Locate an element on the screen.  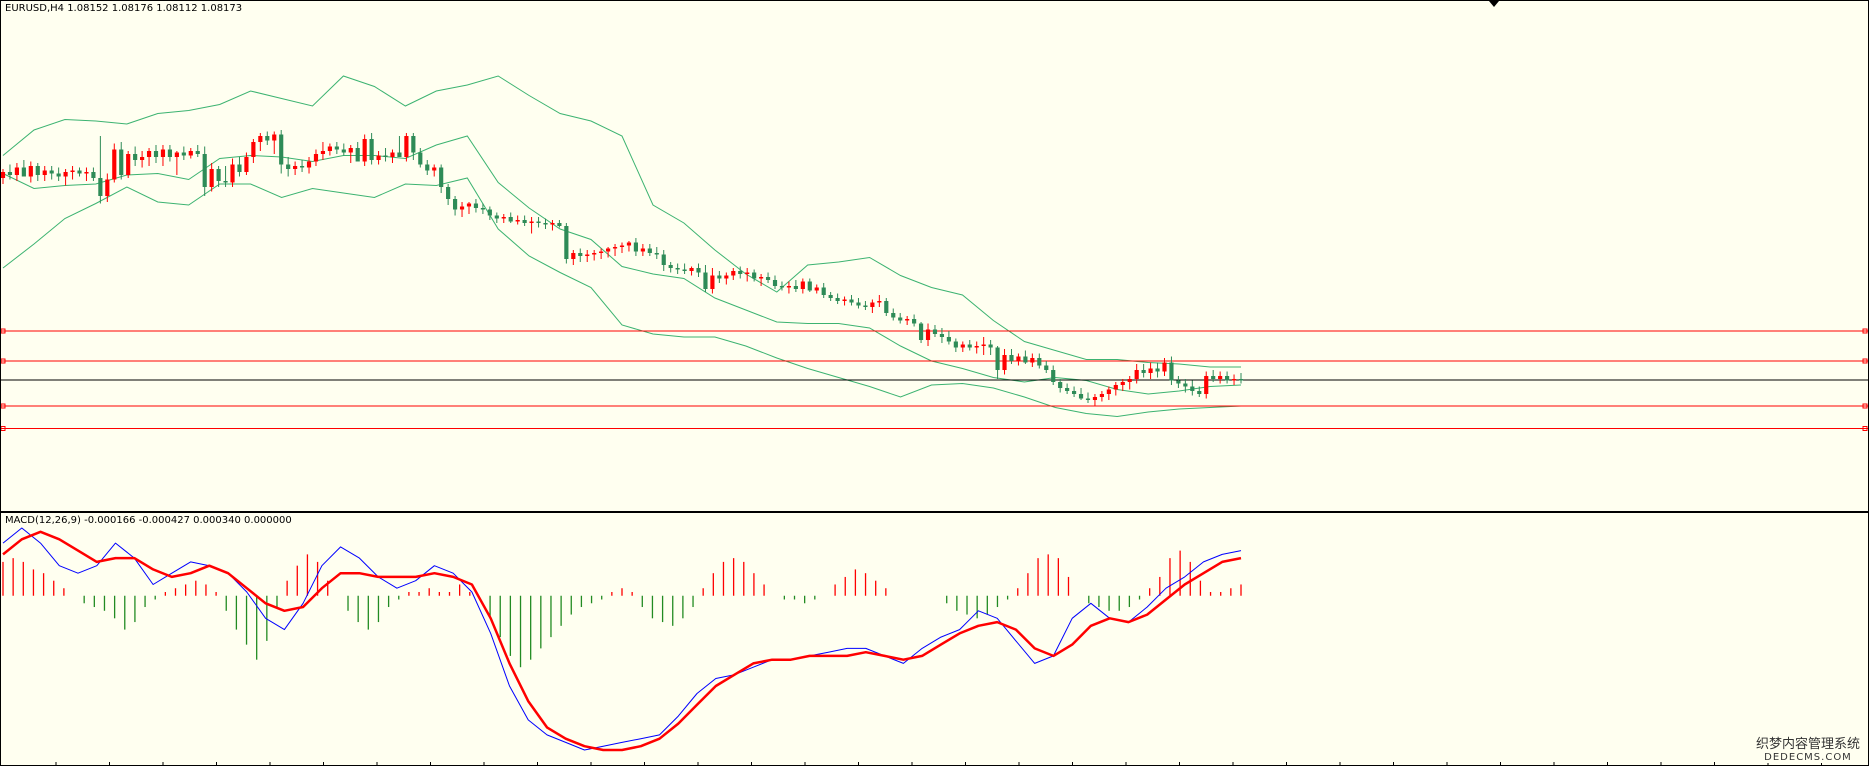
watermark: 织梦内容管理系统 DEDECMS.COM is located at coordinates (1807, 748).